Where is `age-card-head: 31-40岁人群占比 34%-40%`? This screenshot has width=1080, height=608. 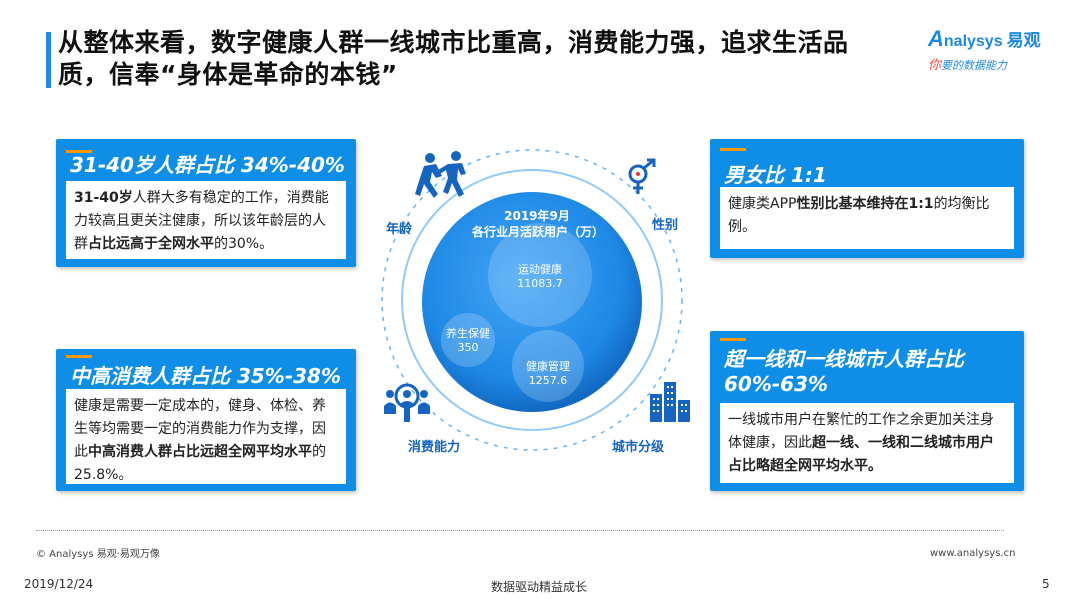 age-card-head: 31-40岁人群占比 34%-40% is located at coordinates (207, 165).